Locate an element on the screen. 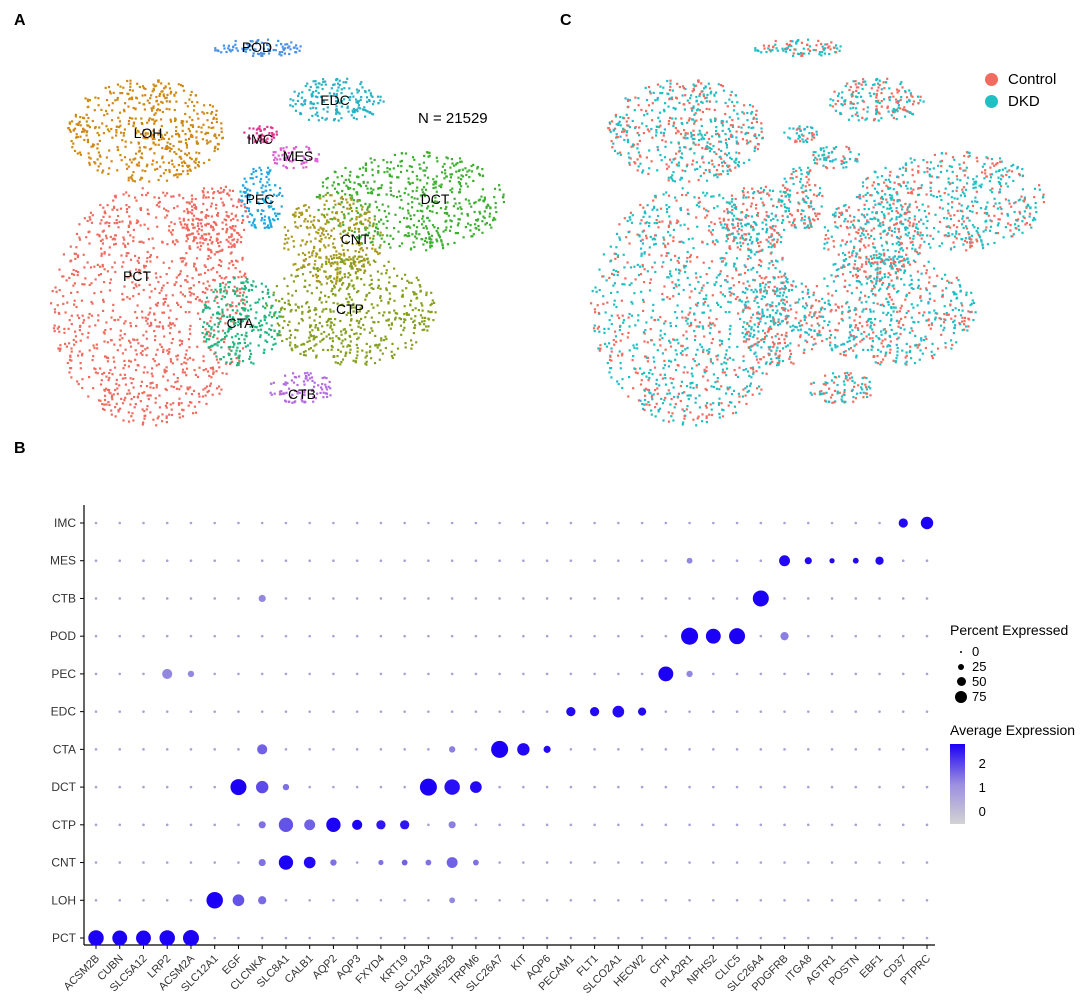 The height and width of the screenshot is (1003, 1084). dot-pec-tmem52b is located at coordinates (452, 674).